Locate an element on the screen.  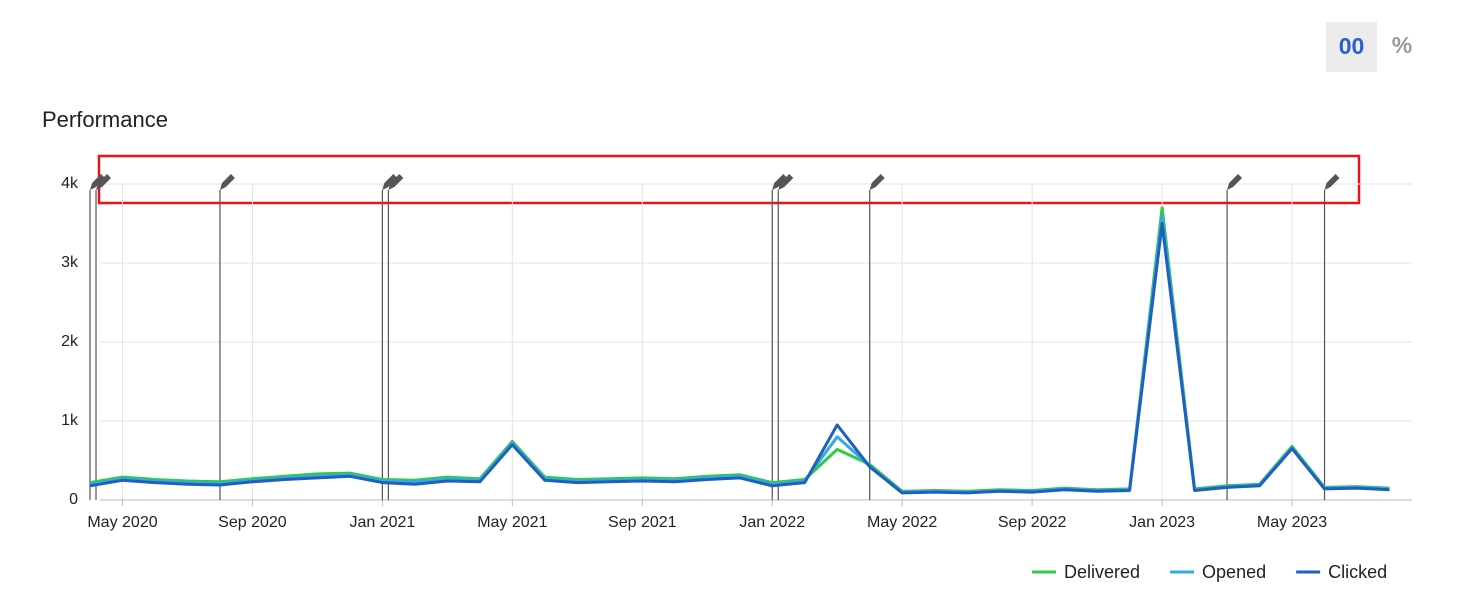
y-tick-label: 1k is located at coordinates (70, 420).